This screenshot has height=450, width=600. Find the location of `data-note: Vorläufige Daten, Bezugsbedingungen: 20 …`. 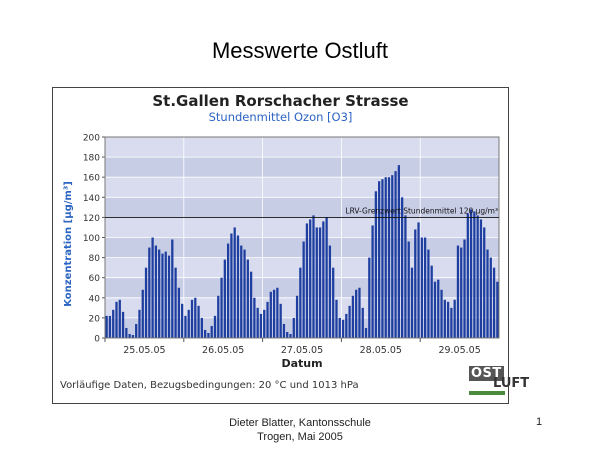

data-note: Vorläufige Daten, Bezugsbedingungen: 20 … is located at coordinates (209, 385).